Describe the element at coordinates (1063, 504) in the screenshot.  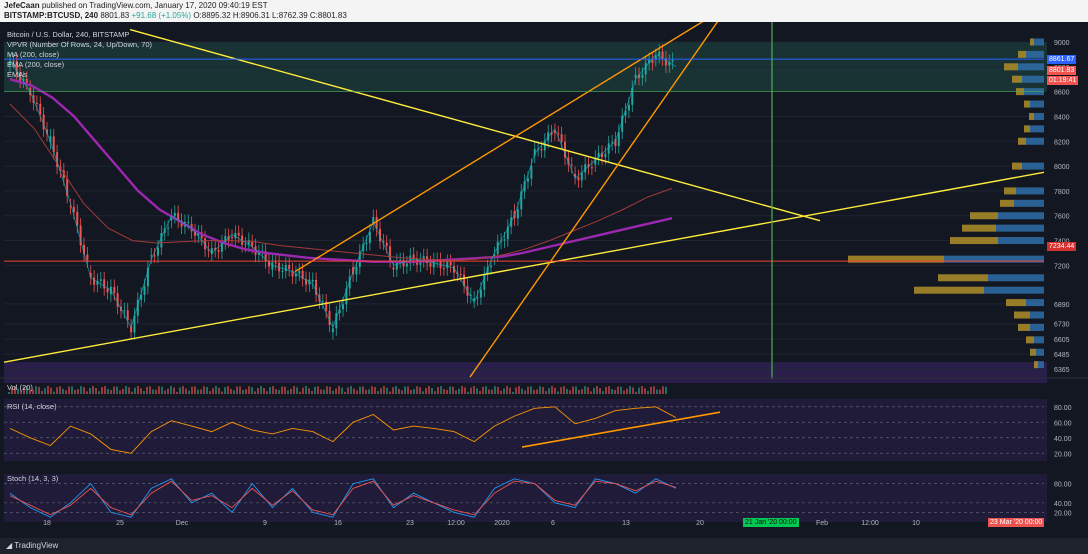
I see `stoch-tick-label: 40.00` at that location.